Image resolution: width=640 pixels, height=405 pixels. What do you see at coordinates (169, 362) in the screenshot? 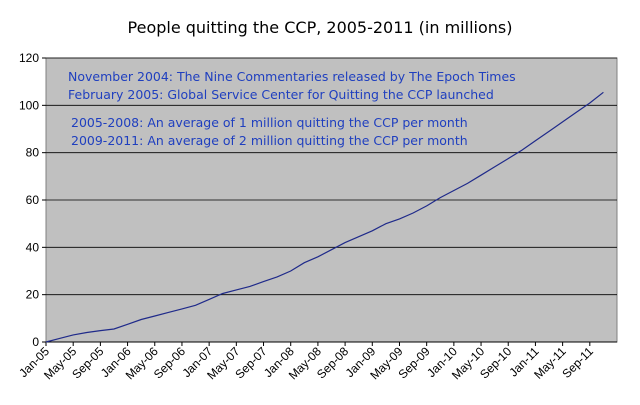
I see `x-tick-label: Sep-06` at bounding box center [169, 362].